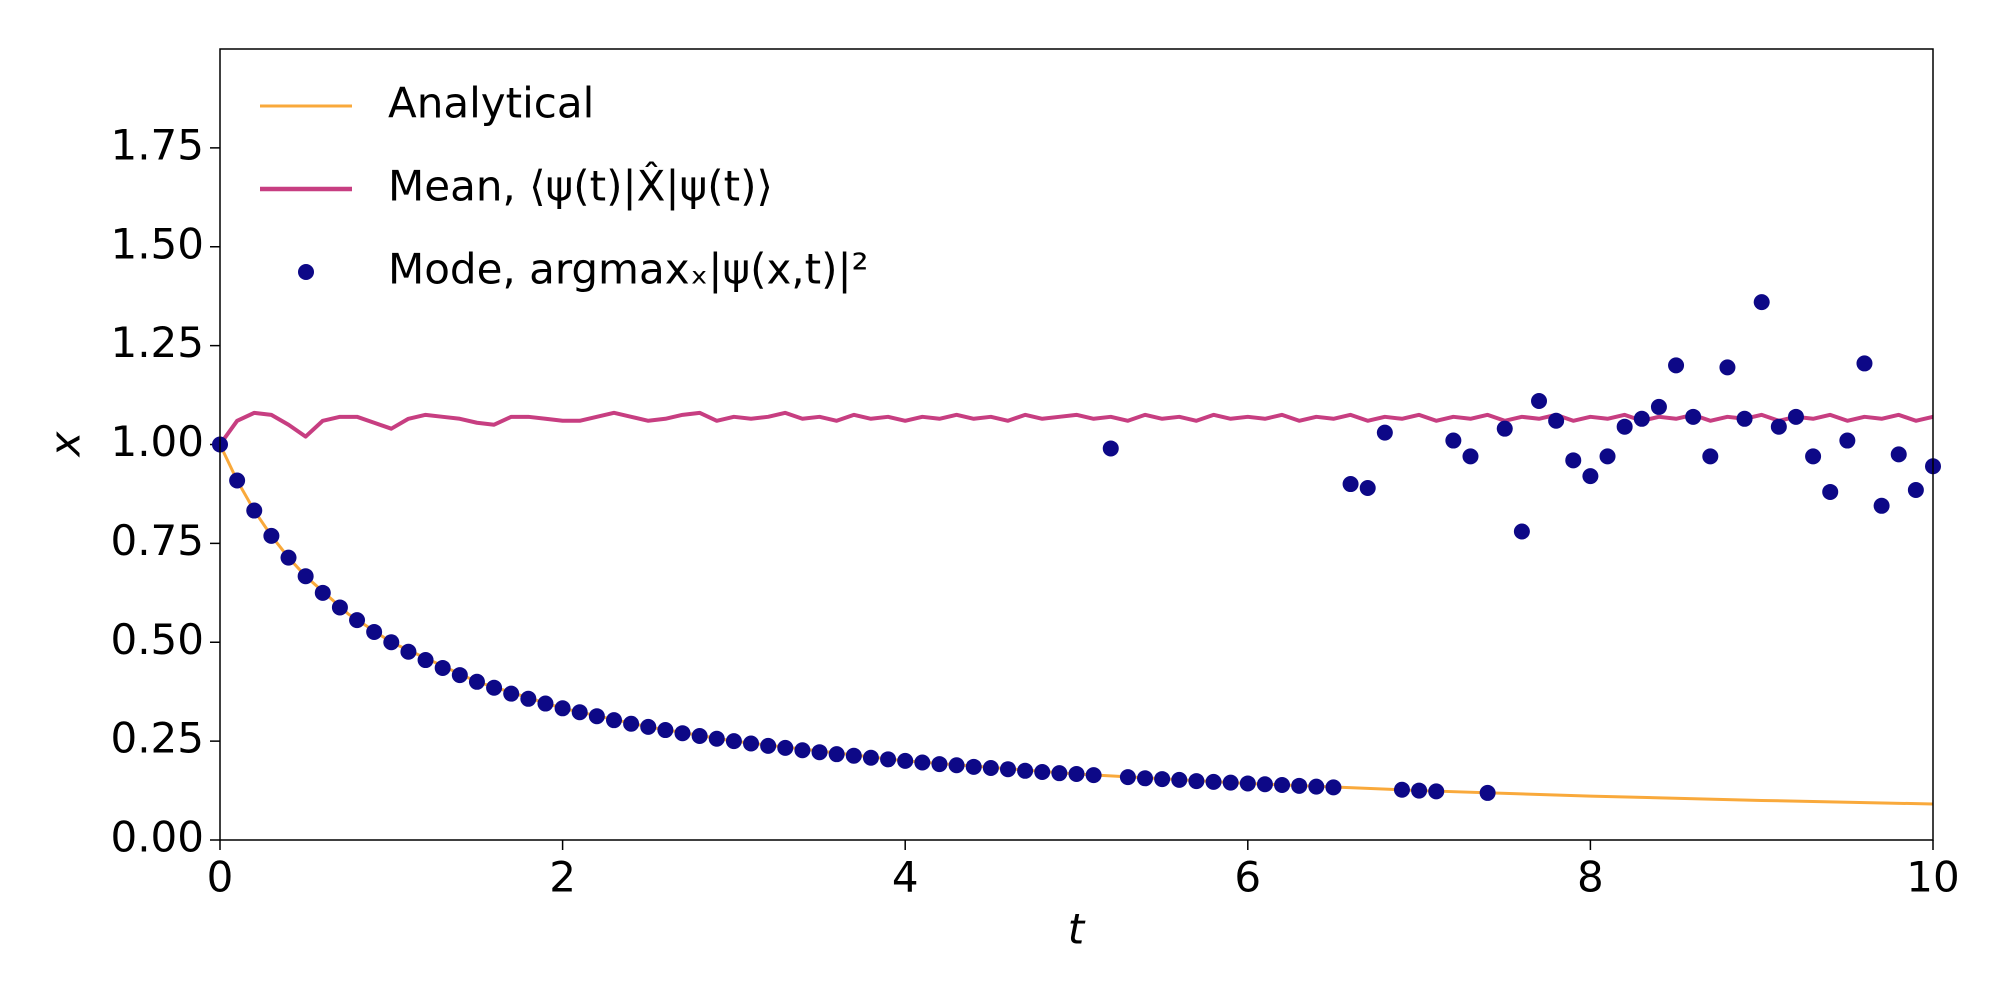 Image resolution: width=2000 pixels, height=1000 pixels. I want to click on x-tick-label: 10, so click(1932, 877).